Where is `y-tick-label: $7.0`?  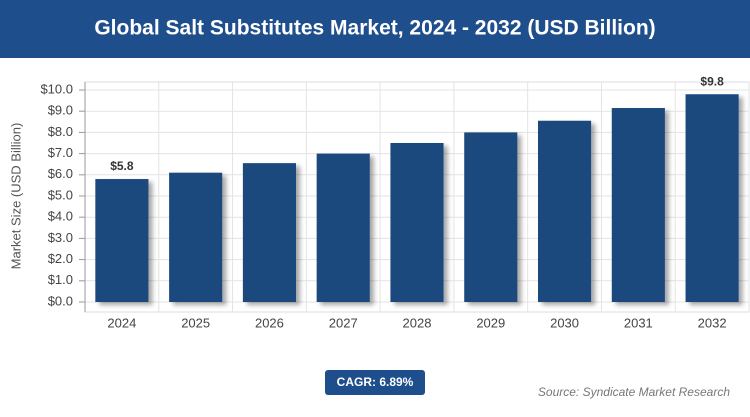
y-tick-label: $7.0 is located at coordinates (60, 152).